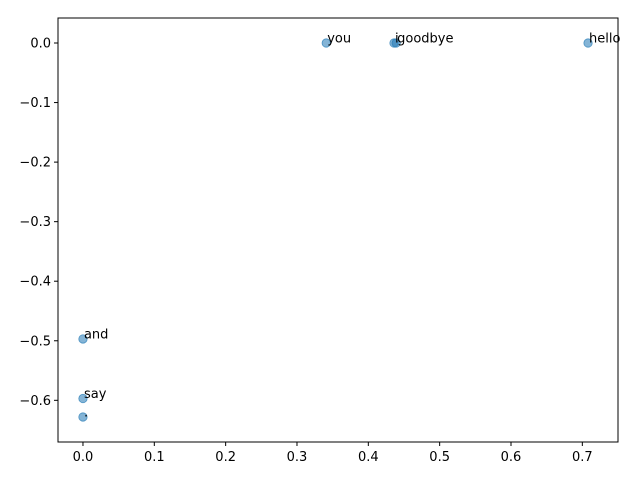 The height and width of the screenshot is (480, 640). I want to click on x-tick-label: 0.0, so click(83, 457).